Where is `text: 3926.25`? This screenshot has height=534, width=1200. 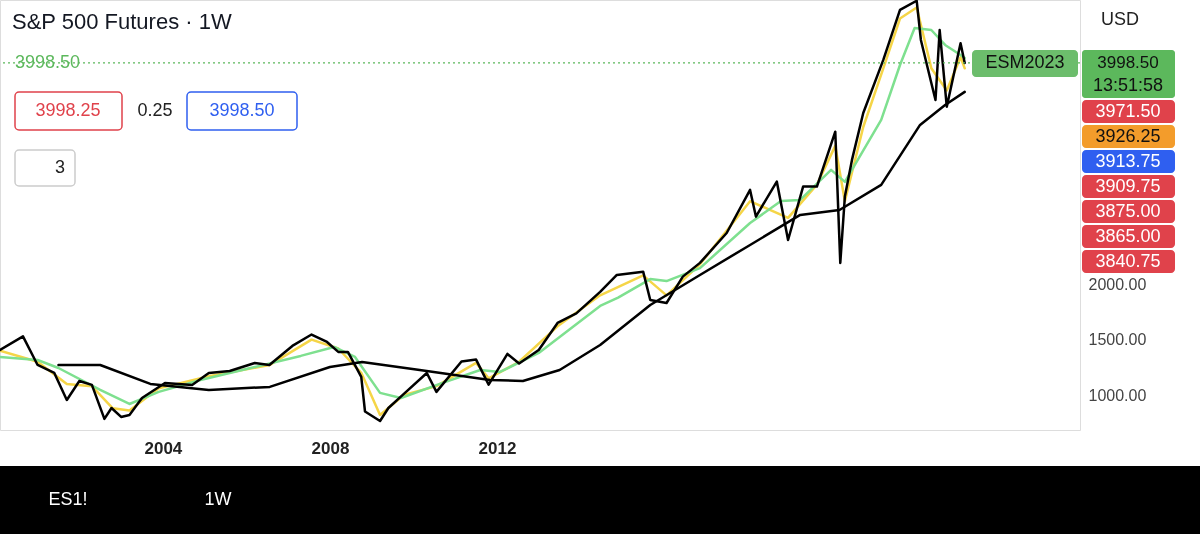
text: 3926.25 is located at coordinates (1128, 135).